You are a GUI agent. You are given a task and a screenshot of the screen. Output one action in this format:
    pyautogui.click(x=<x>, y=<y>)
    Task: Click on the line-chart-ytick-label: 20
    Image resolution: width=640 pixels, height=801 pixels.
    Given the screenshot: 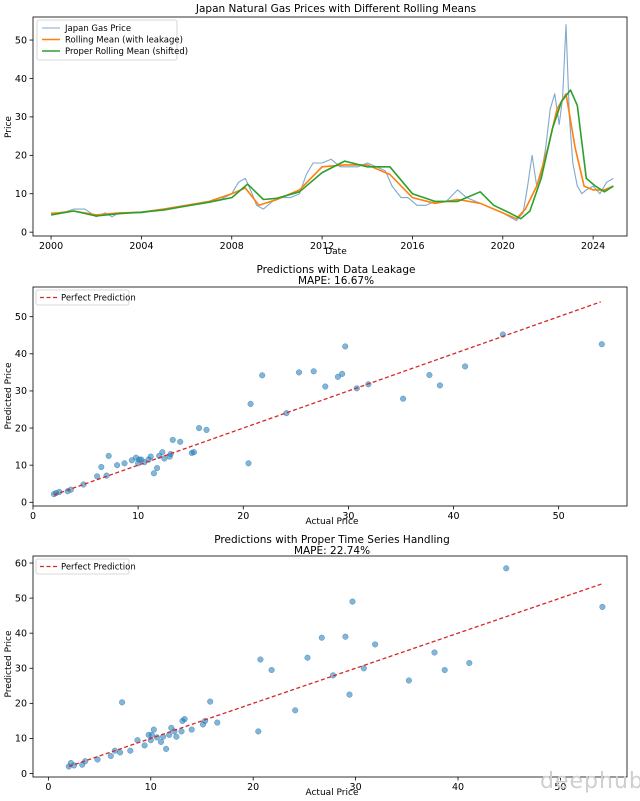 What is the action you would take?
    pyautogui.click(x=21, y=156)
    